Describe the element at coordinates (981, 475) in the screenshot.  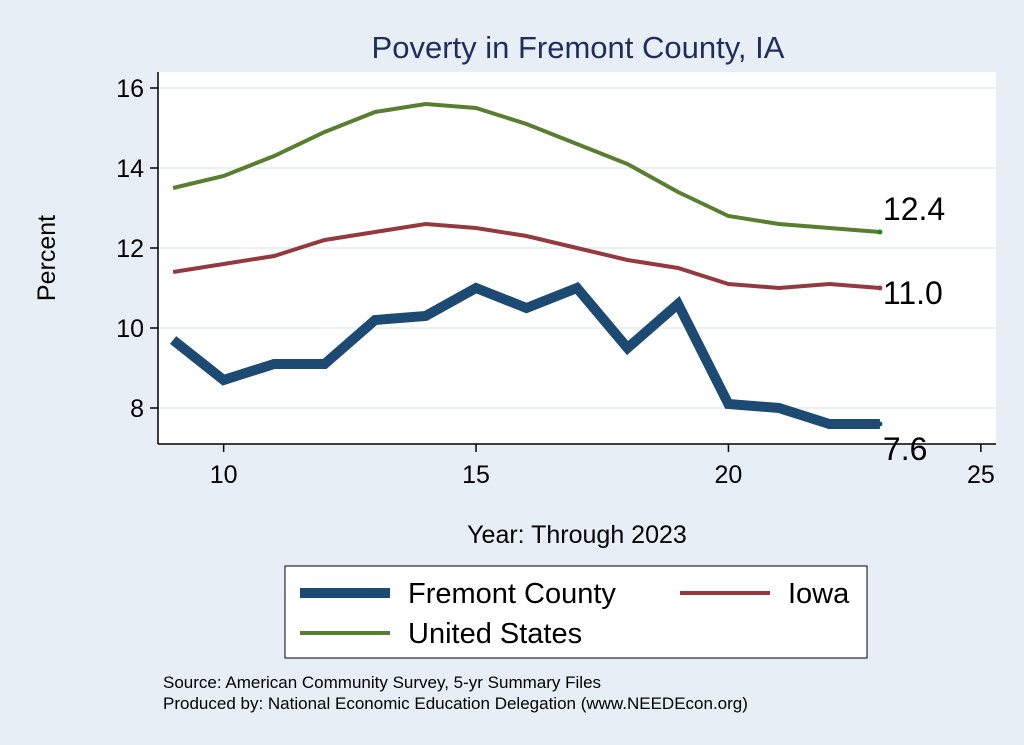
I see `x-tick-label-25: 25` at that location.